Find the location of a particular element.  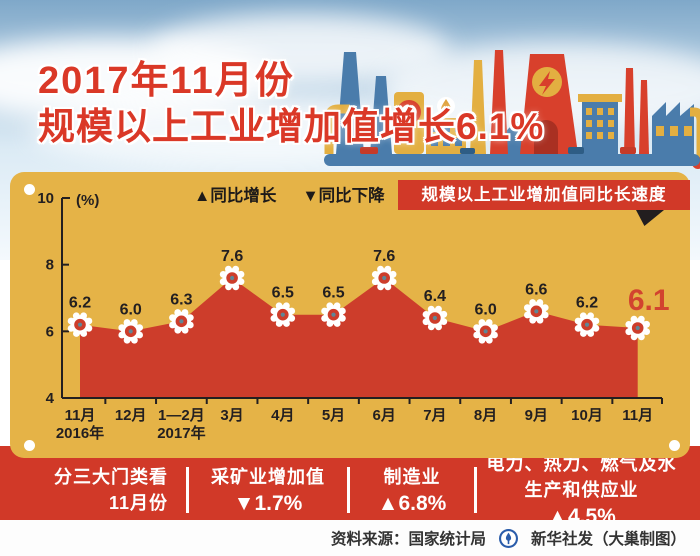

title-line-1: 2017年11月份 is located at coordinates (166, 81).